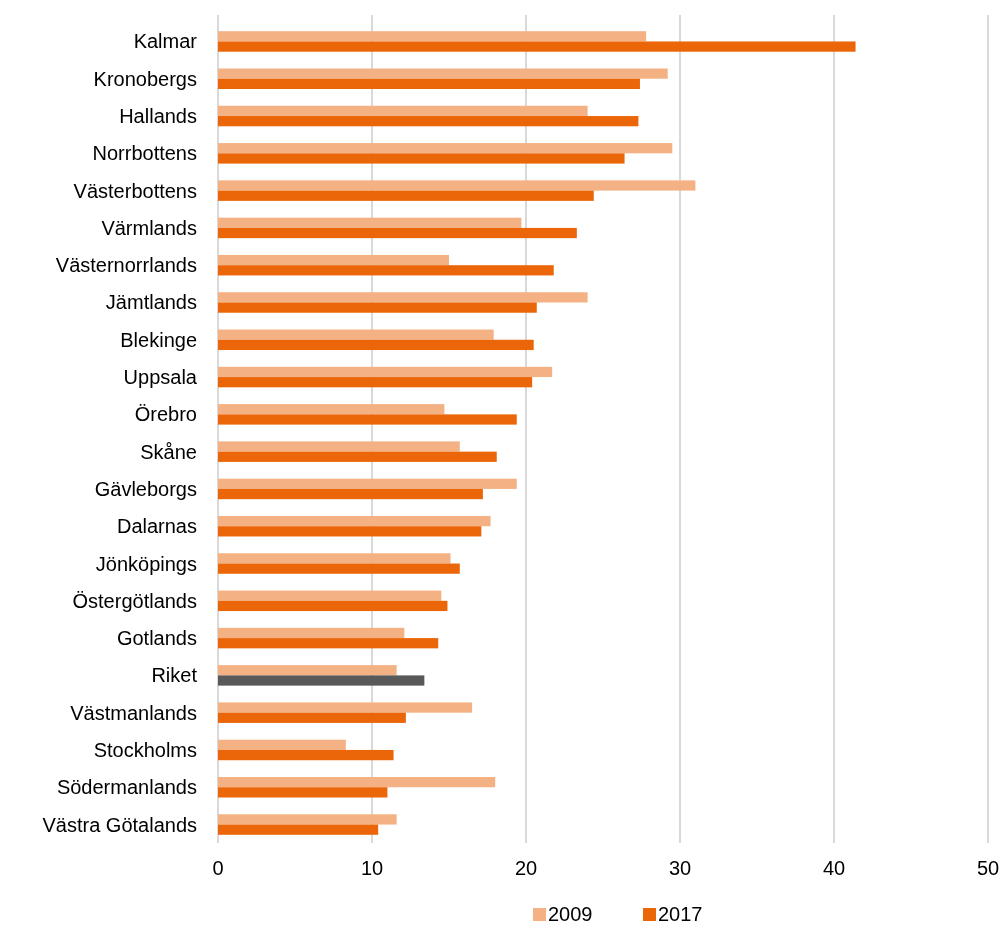 This screenshot has width=1007, height=933. I want to click on y-tick-label: Hallands, so click(158, 116).